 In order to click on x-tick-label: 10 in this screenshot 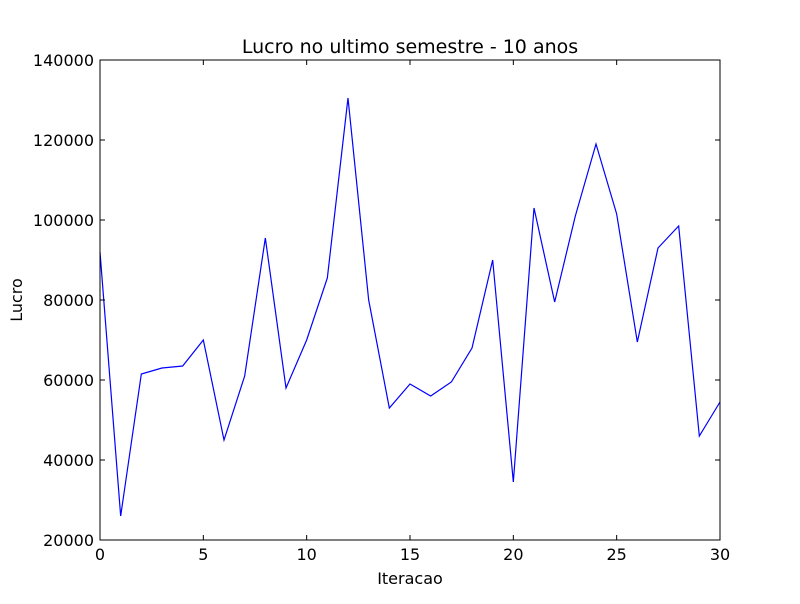, I will do `click(306, 554)`.